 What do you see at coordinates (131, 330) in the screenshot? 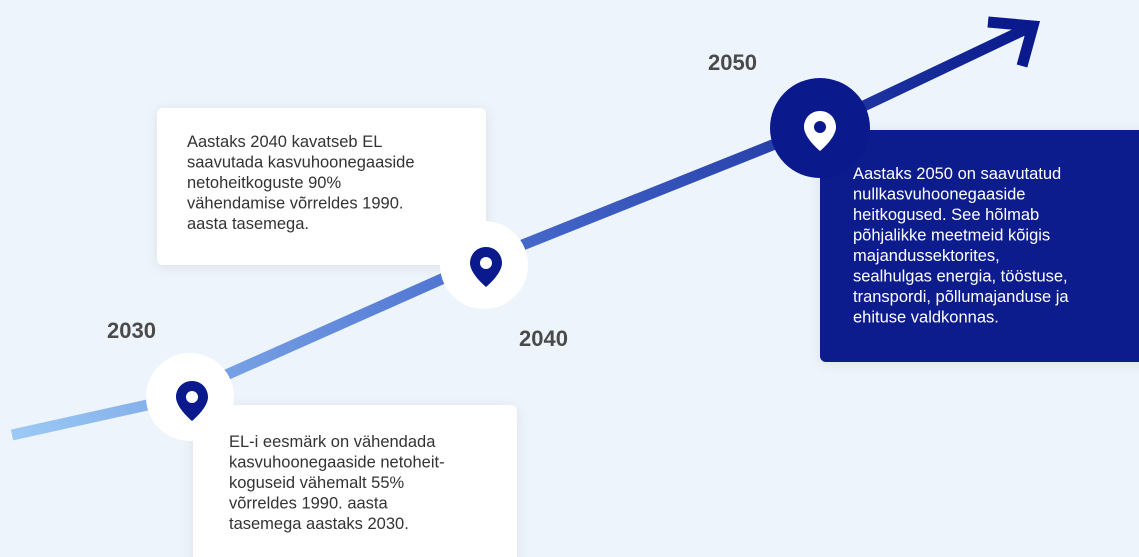
I see `year-label: 2030` at bounding box center [131, 330].